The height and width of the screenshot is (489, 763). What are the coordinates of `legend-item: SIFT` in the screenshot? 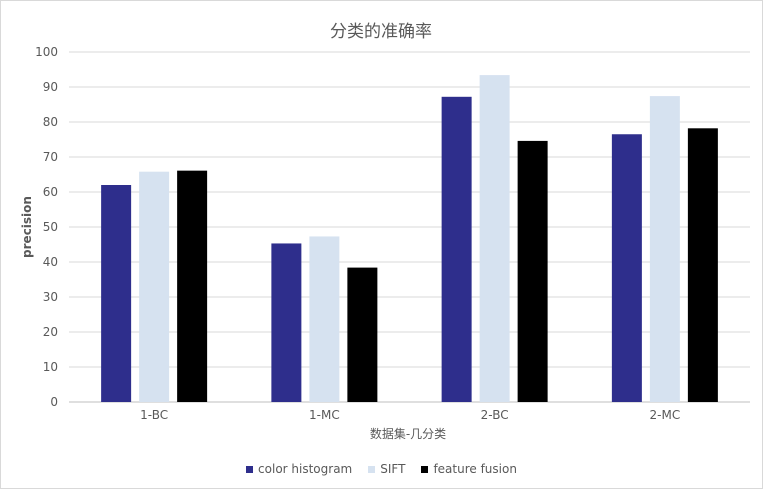 It's located at (386, 469).